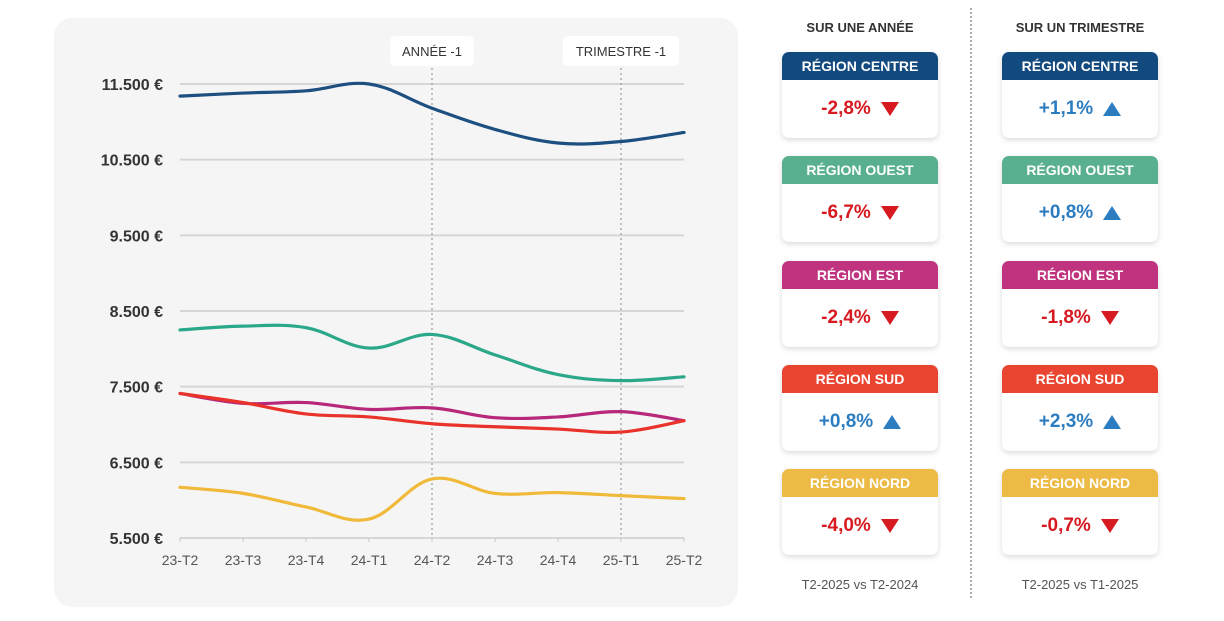 The width and height of the screenshot is (1224, 621). I want to click on region-card: RÉGION NORD -0,7%, so click(1080, 512).